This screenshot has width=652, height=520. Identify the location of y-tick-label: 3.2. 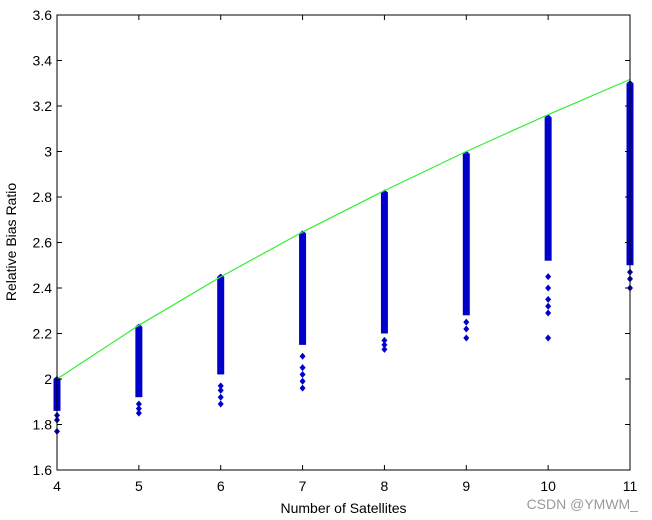
(43, 106).